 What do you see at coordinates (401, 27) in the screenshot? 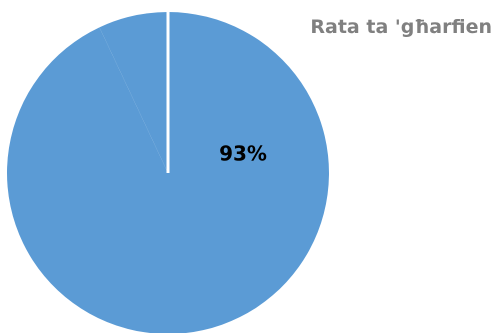
I see `chart-title: Rata ta 'għarfien` at bounding box center [401, 27].